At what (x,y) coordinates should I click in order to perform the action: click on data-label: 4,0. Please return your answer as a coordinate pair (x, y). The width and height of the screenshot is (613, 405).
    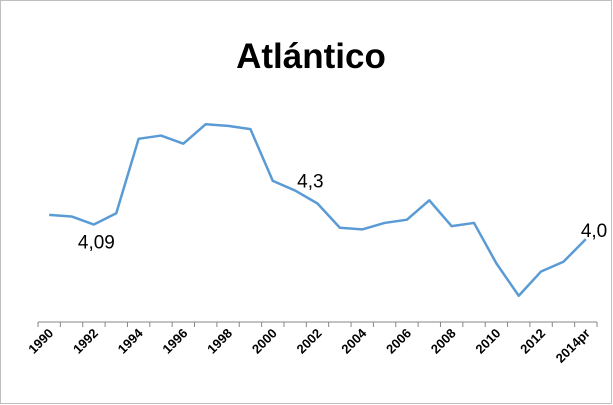
    Looking at the image, I should click on (594, 231).